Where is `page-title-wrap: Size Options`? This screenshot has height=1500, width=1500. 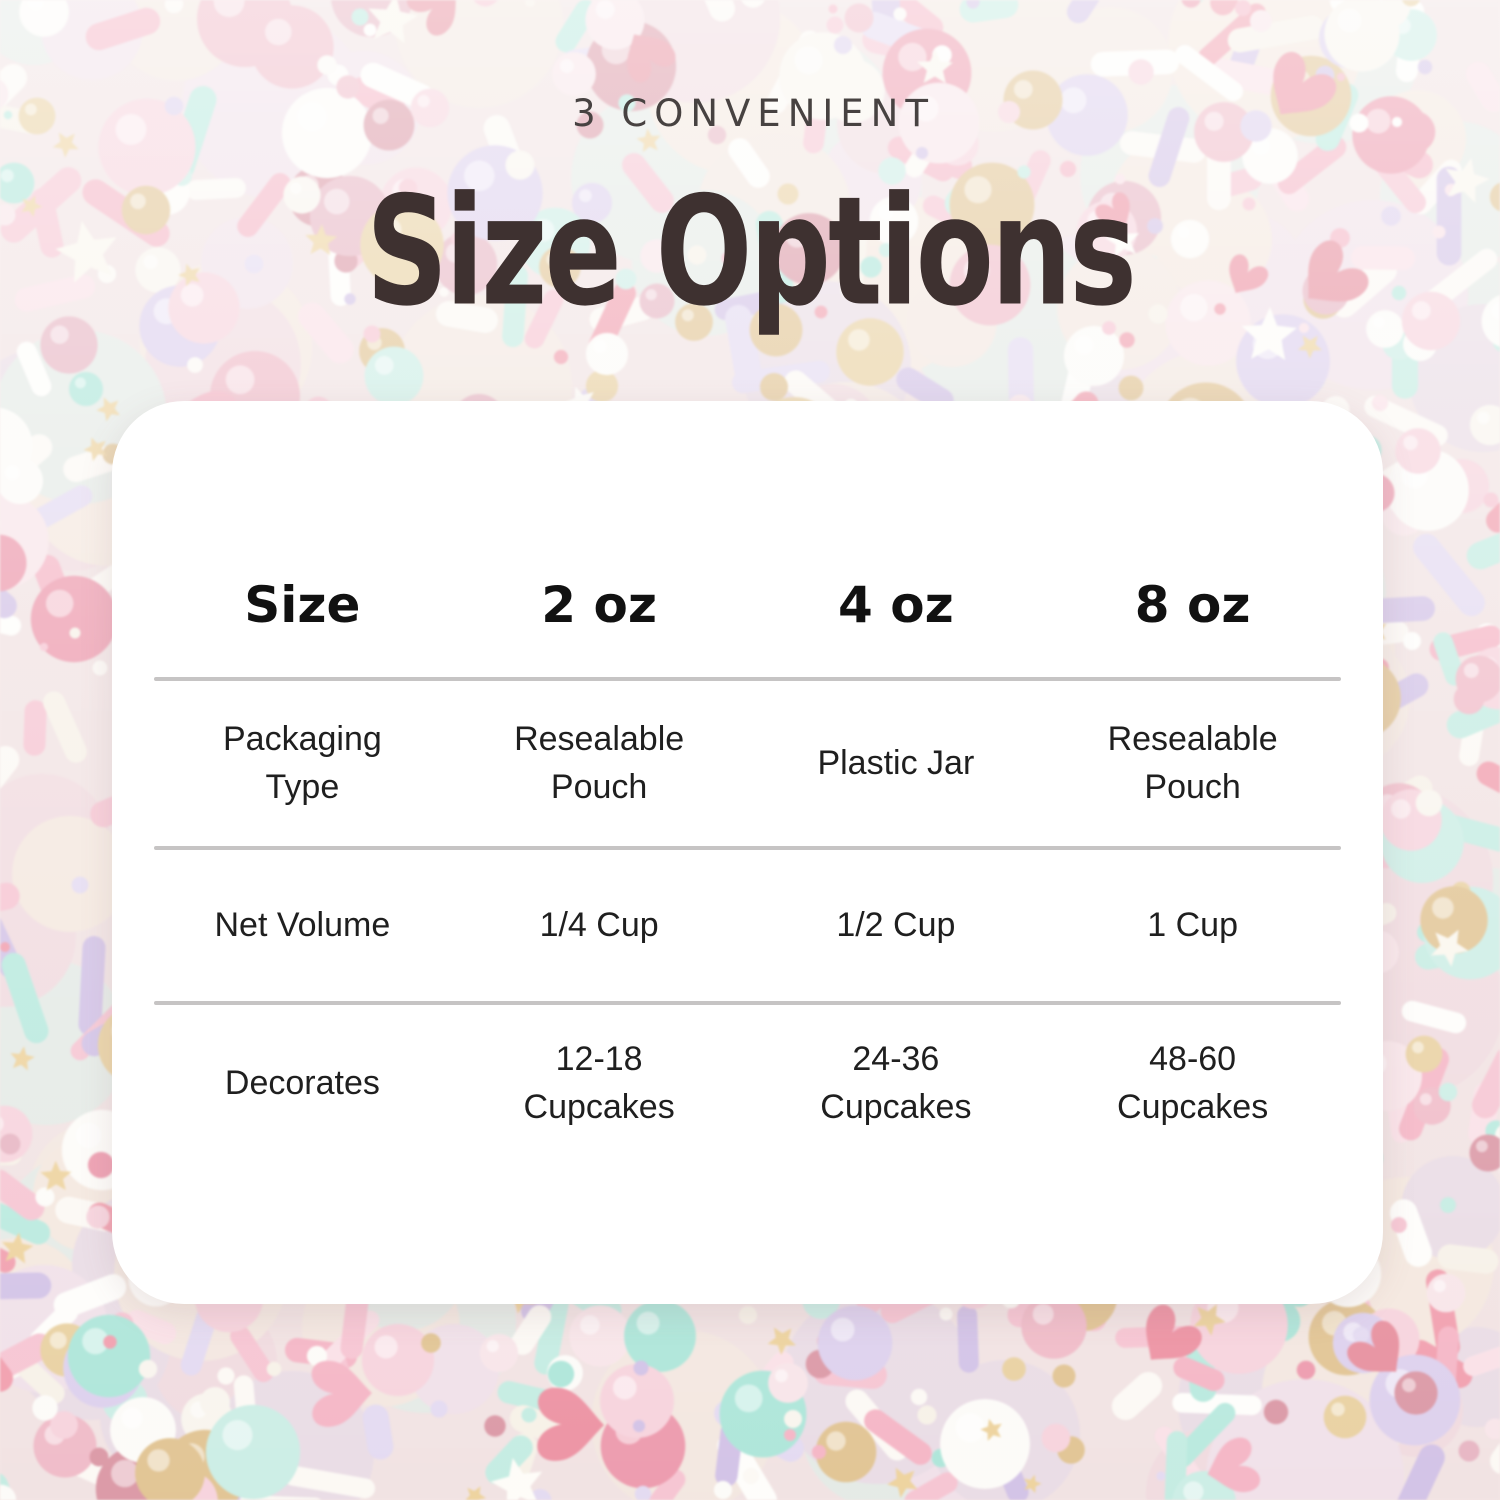 page-title-wrap: Size Options is located at coordinates (750, 252).